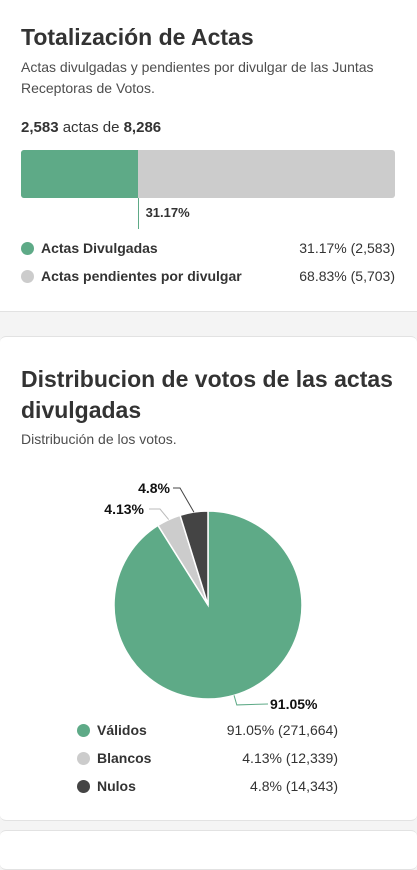  I want to click on pie-legend-item-nulos: Nulos 4.8% (14,343), so click(207, 786).